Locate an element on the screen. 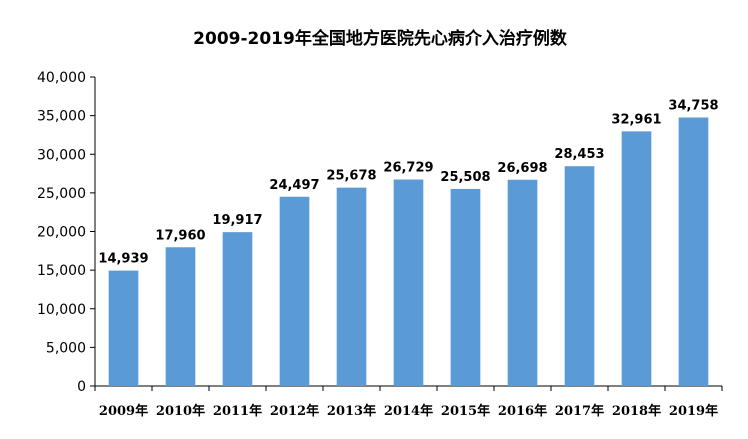 Image resolution: width=748 pixels, height=439 pixels. x-tick-label: 2011年 is located at coordinates (237, 411).